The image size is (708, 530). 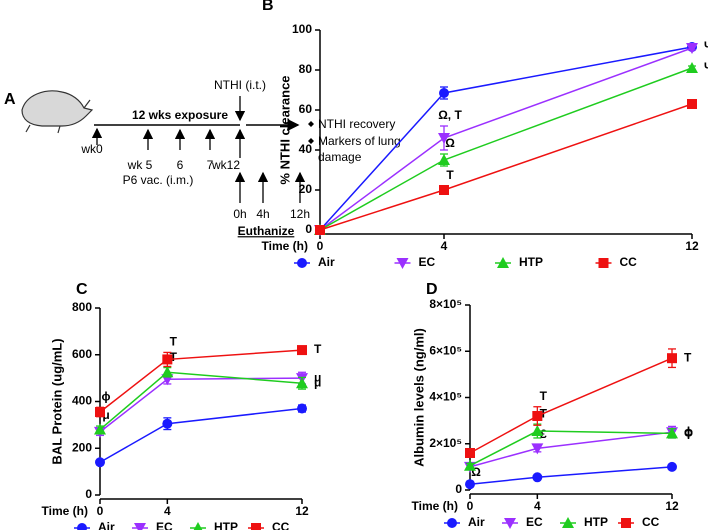 What do you see at coordinates (82, 289) in the screenshot?
I see `panel-label: C` at bounding box center [82, 289].